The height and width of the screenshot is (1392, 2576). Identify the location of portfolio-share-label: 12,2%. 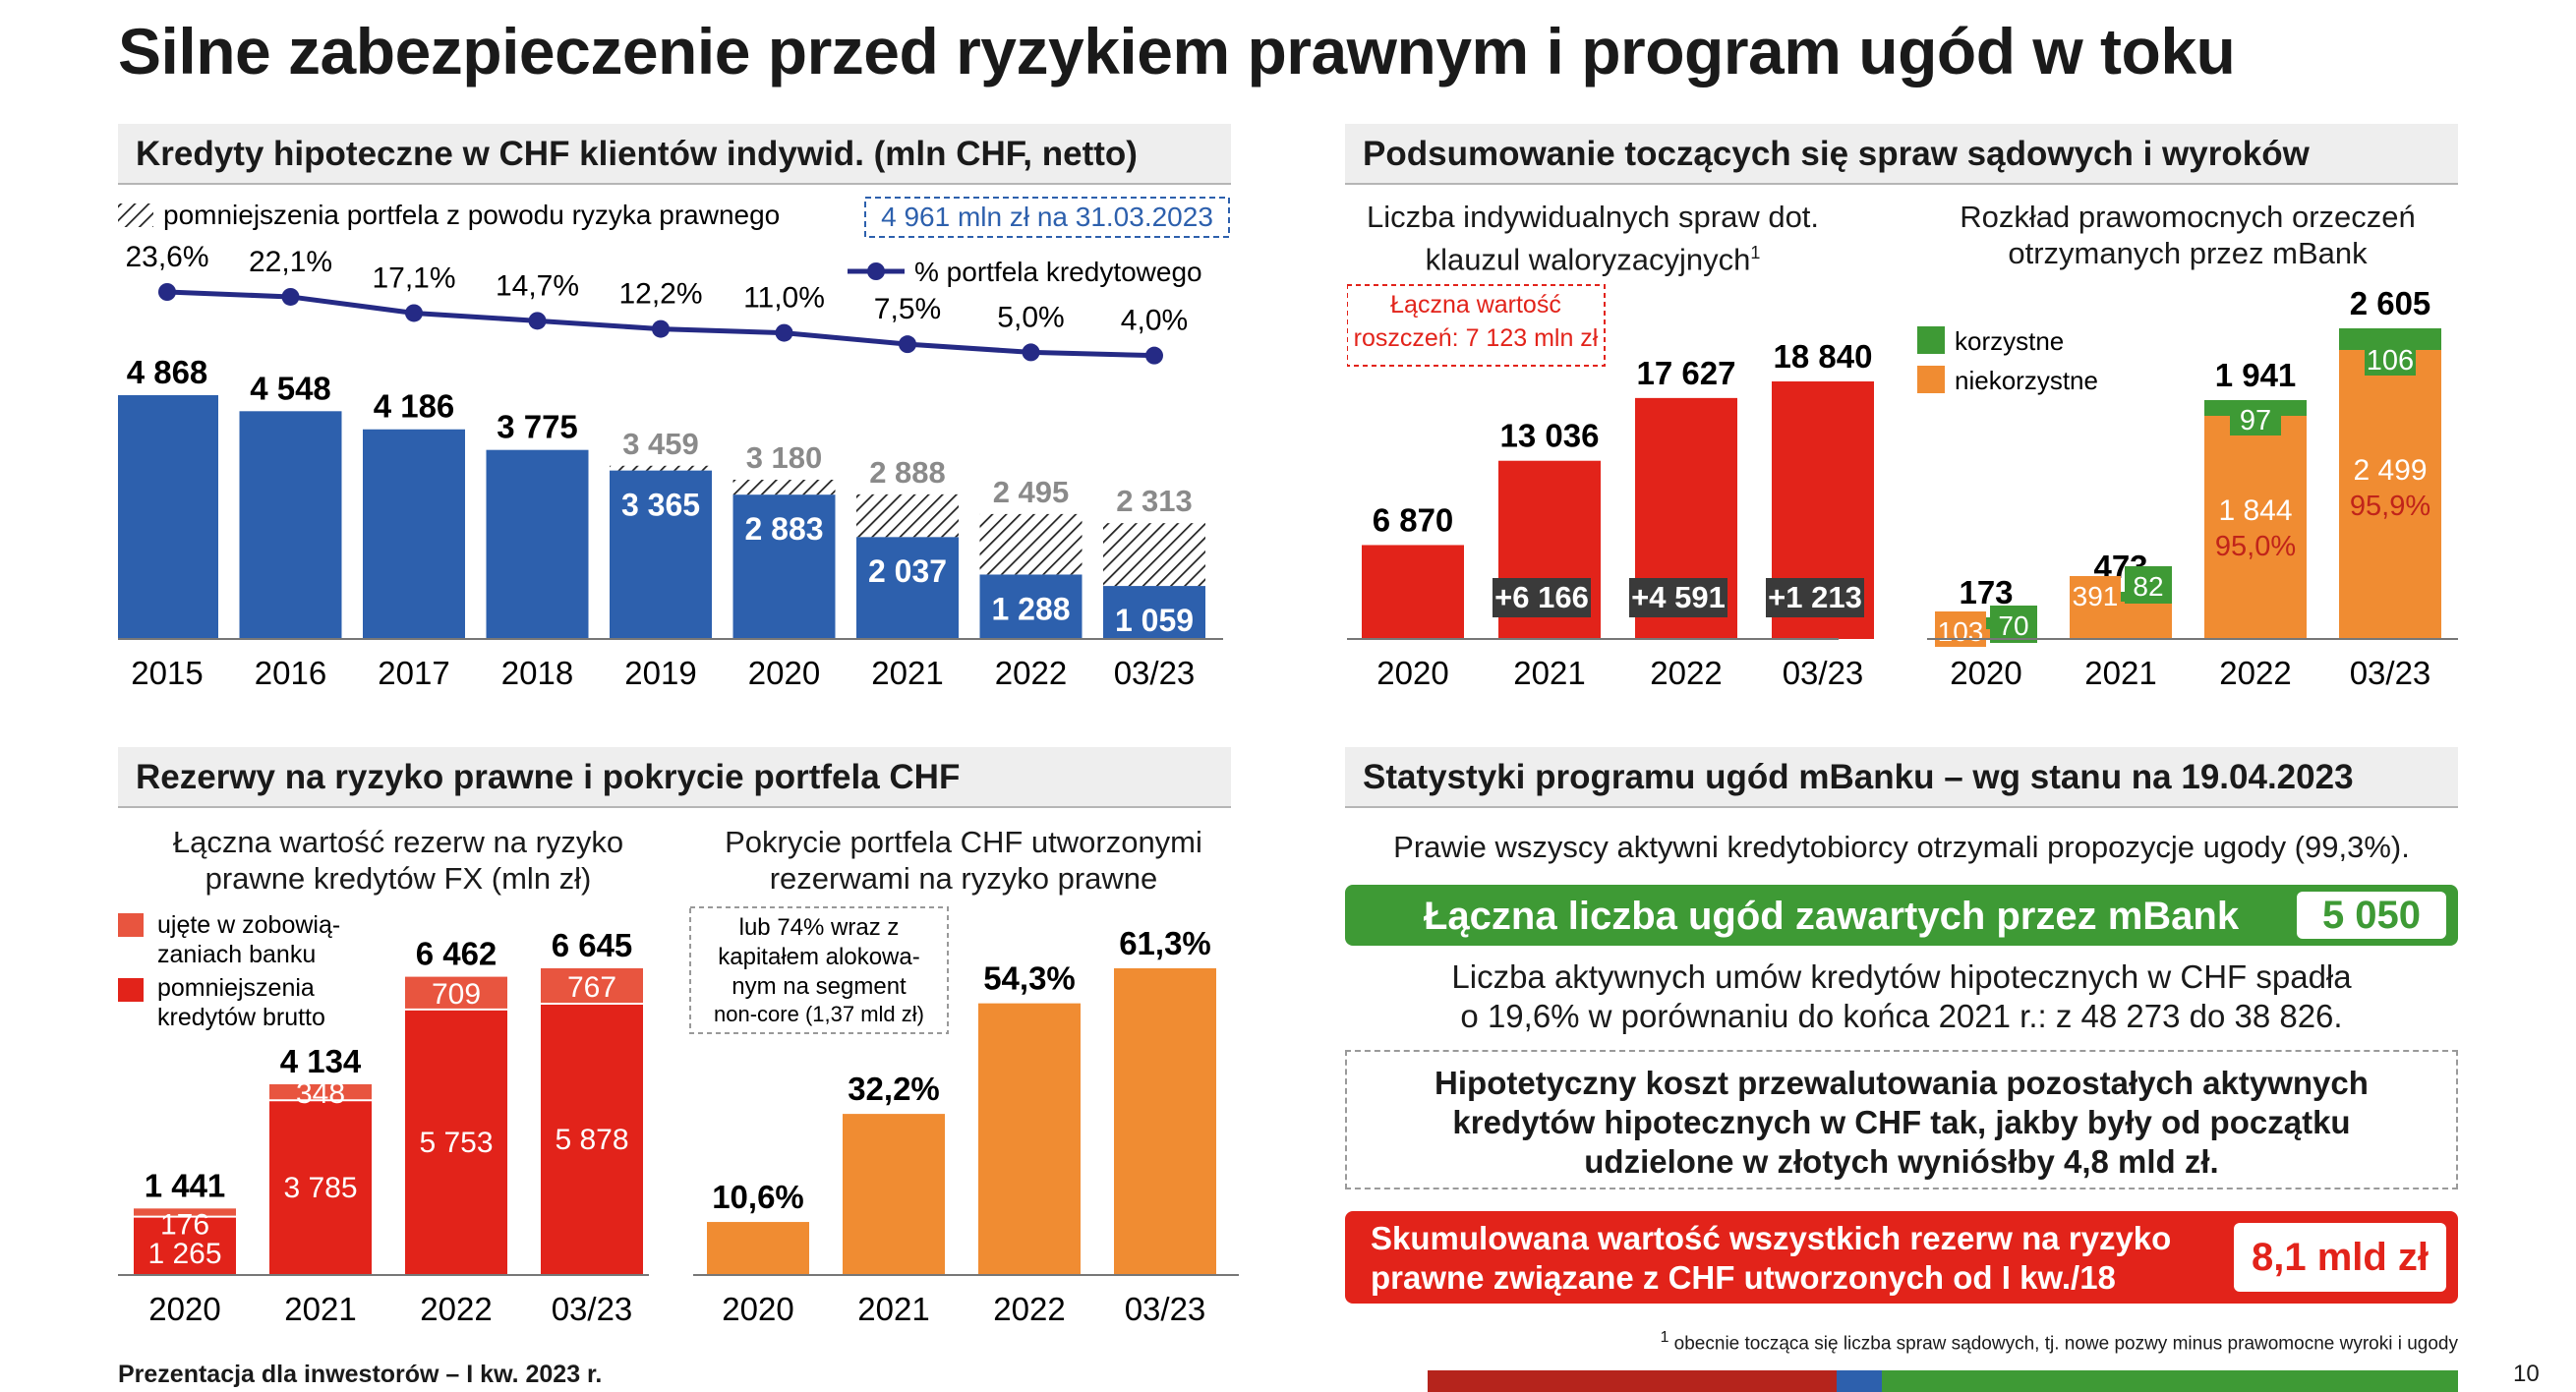
(660, 294).